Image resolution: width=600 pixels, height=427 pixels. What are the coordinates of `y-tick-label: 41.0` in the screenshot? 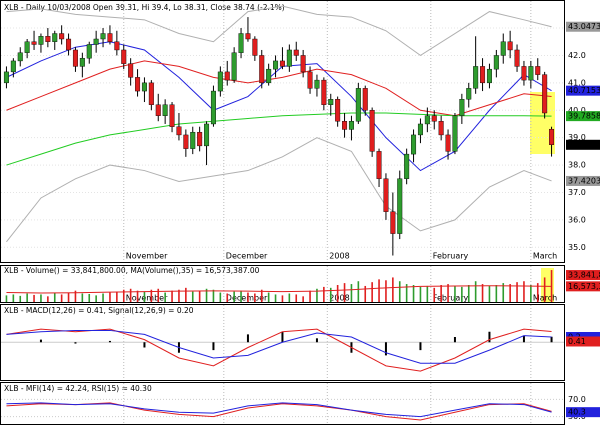 It's located at (577, 82).